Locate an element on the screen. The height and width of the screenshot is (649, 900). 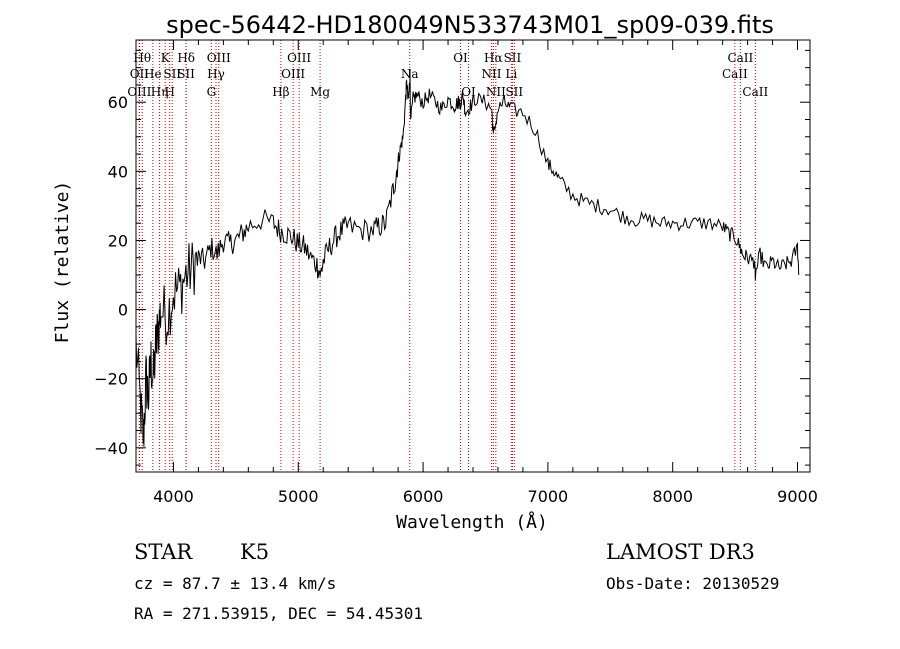
y-axis-label: Flux (relative) is located at coordinates (62, 262).